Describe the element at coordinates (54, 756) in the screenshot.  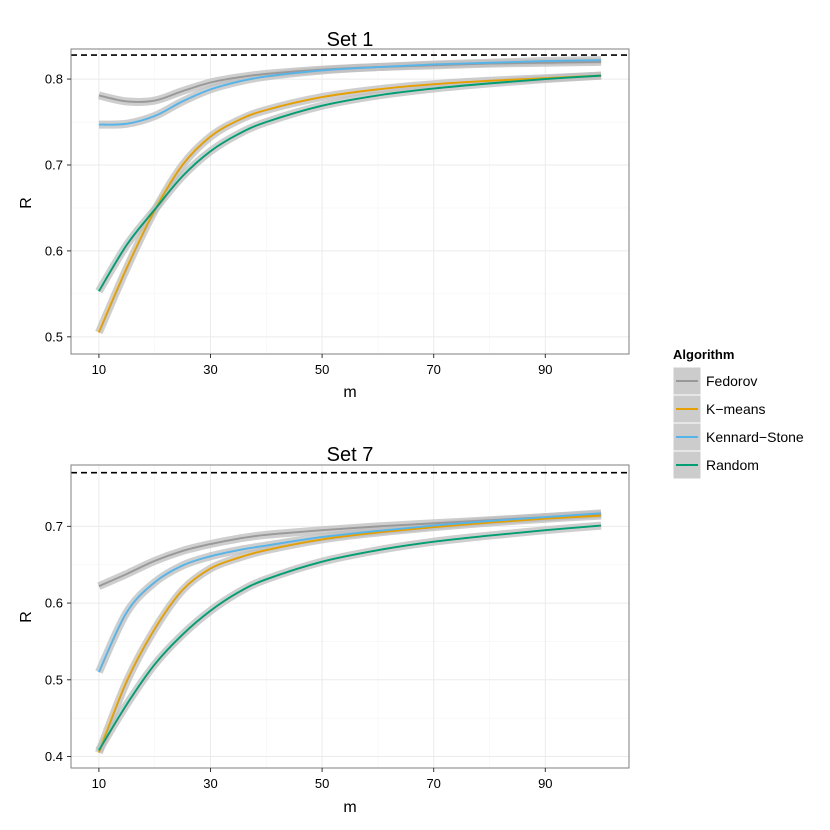
I see `y-tick-label: 0.4` at that location.